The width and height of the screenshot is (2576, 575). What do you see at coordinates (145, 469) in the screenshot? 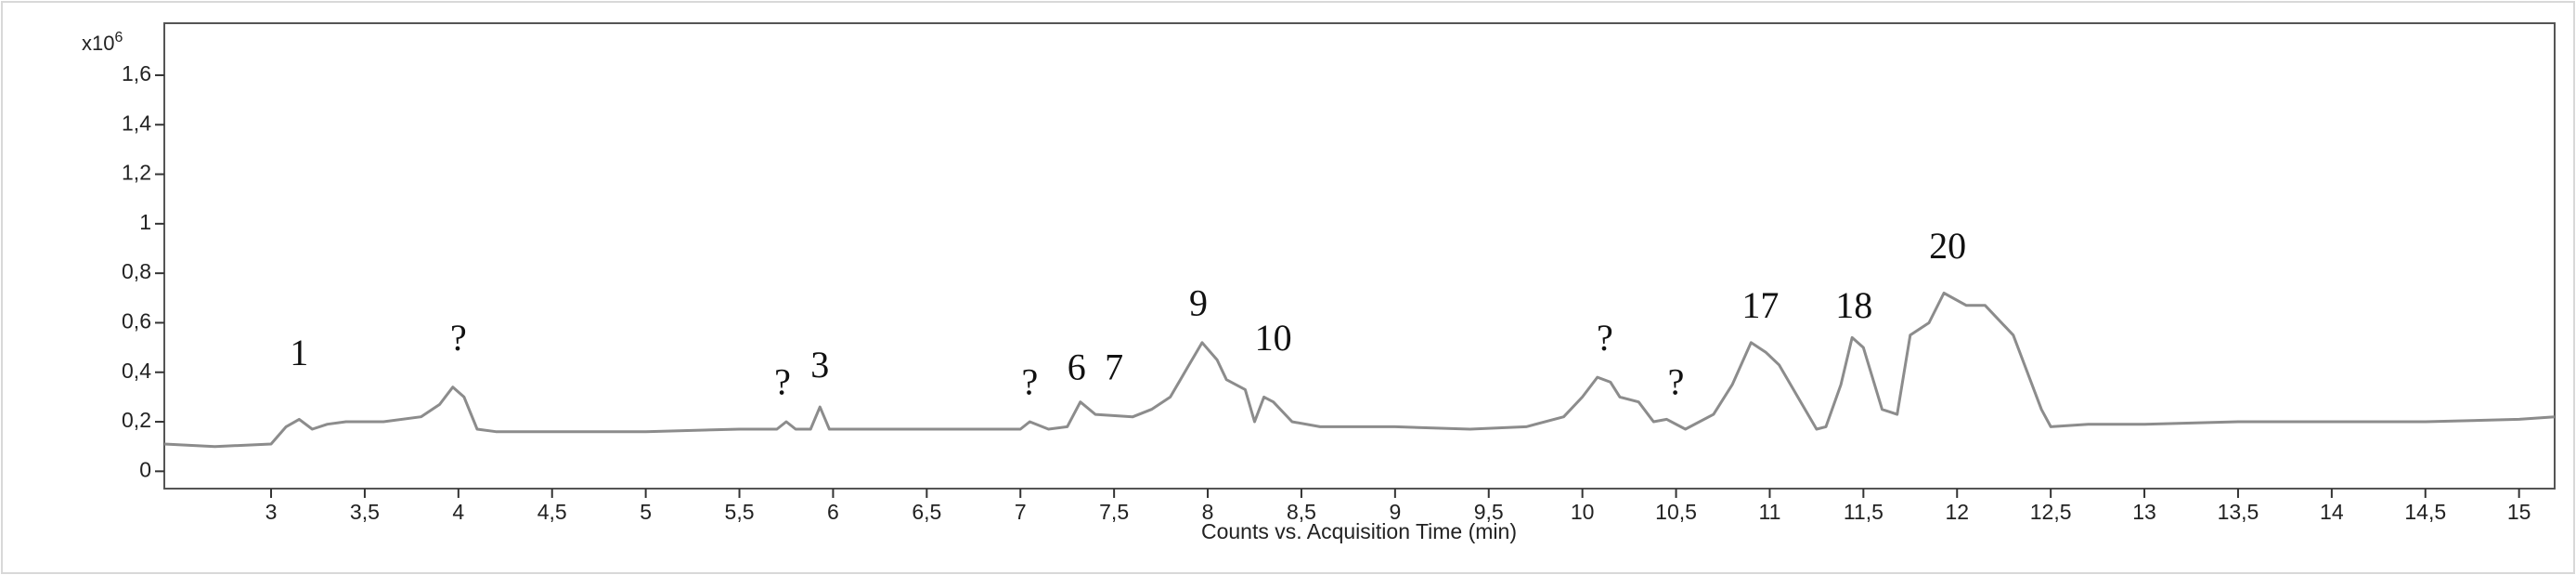
I see `y-tick-label: 0` at bounding box center [145, 469].